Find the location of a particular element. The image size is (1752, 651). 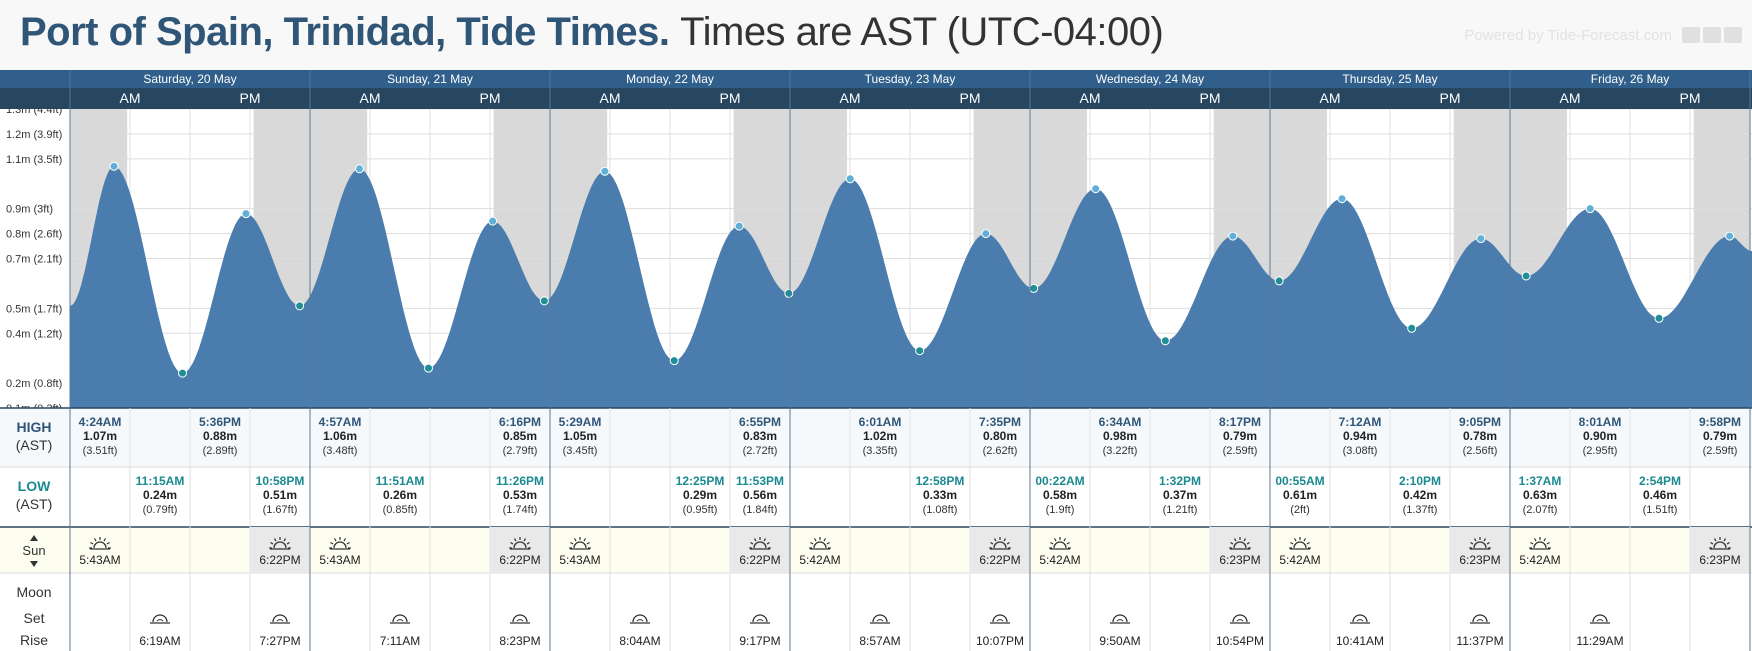

moon-time: 10:07PM is located at coordinates (1000, 641).